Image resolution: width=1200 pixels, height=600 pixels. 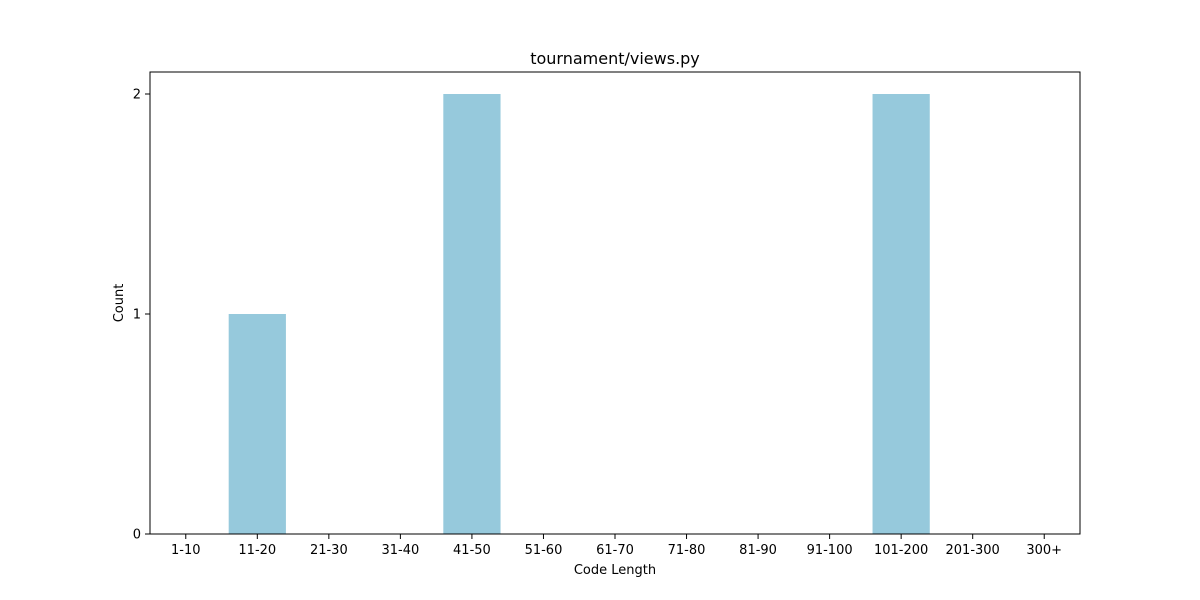 What do you see at coordinates (186, 550) in the screenshot?
I see `x-tick-label: 1-10` at bounding box center [186, 550].